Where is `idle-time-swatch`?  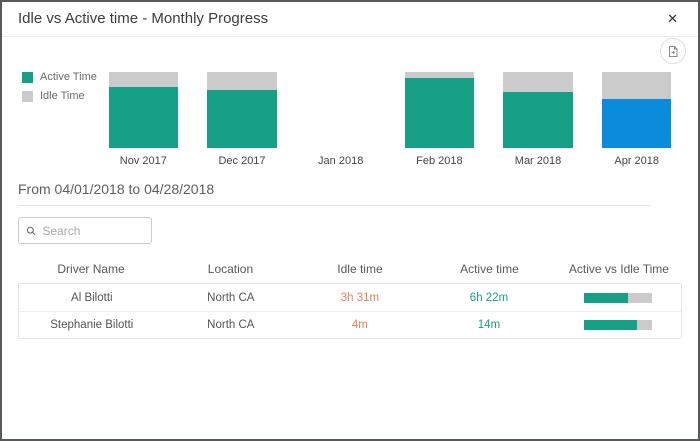 idle-time-swatch is located at coordinates (27, 96).